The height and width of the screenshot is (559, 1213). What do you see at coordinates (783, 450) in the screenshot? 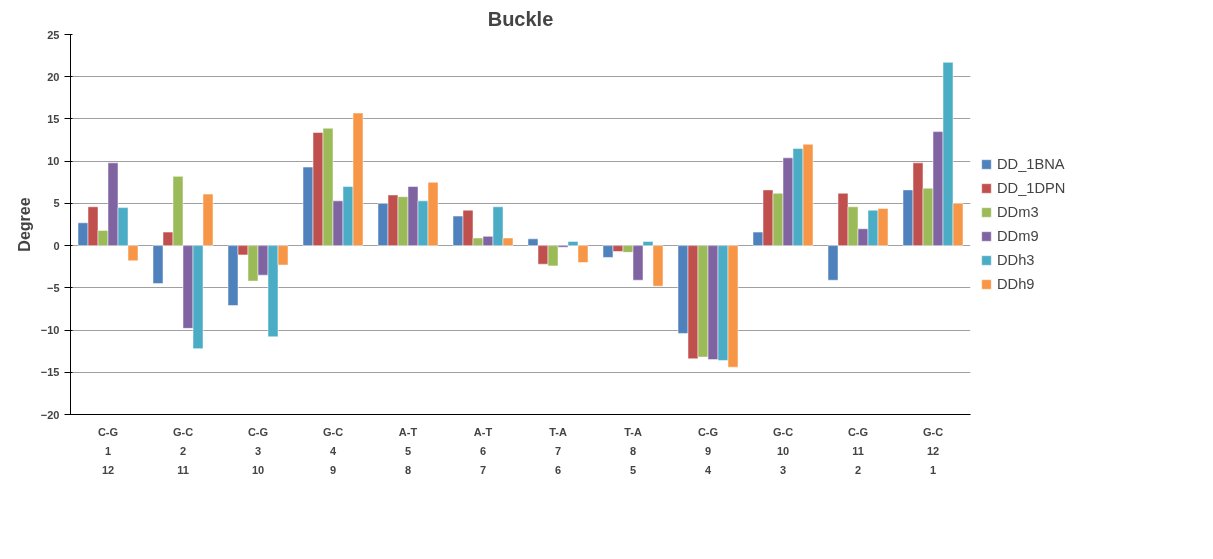
I see `x-tick-label: G-C 10 3` at bounding box center [783, 450].